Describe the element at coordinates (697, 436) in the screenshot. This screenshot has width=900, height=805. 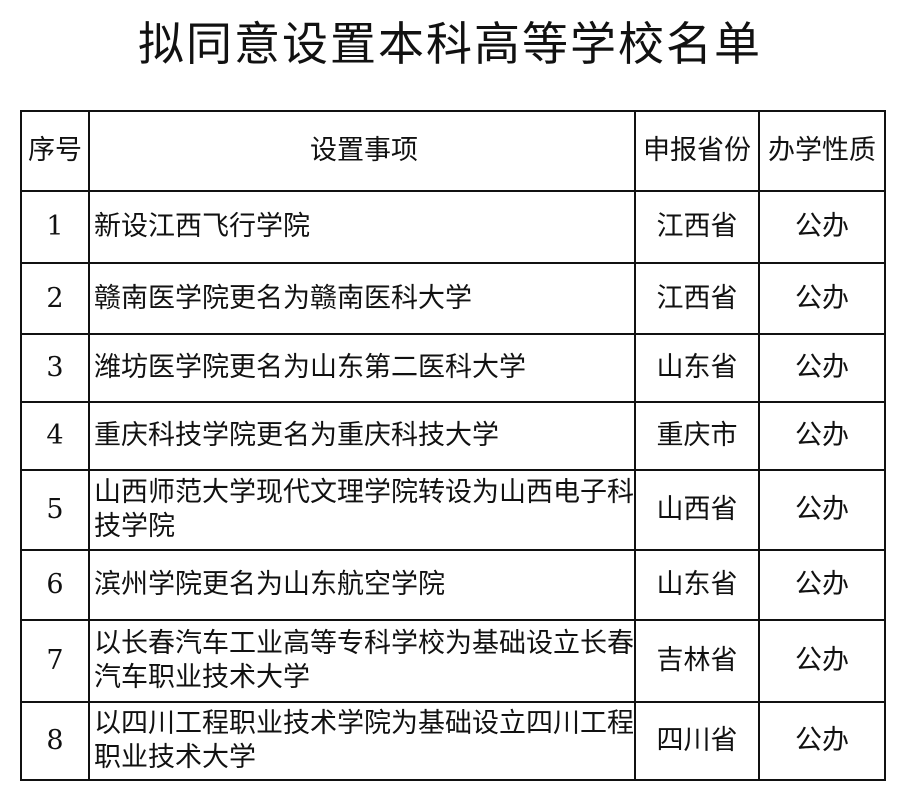
I see `row-province: 重庆市` at that location.